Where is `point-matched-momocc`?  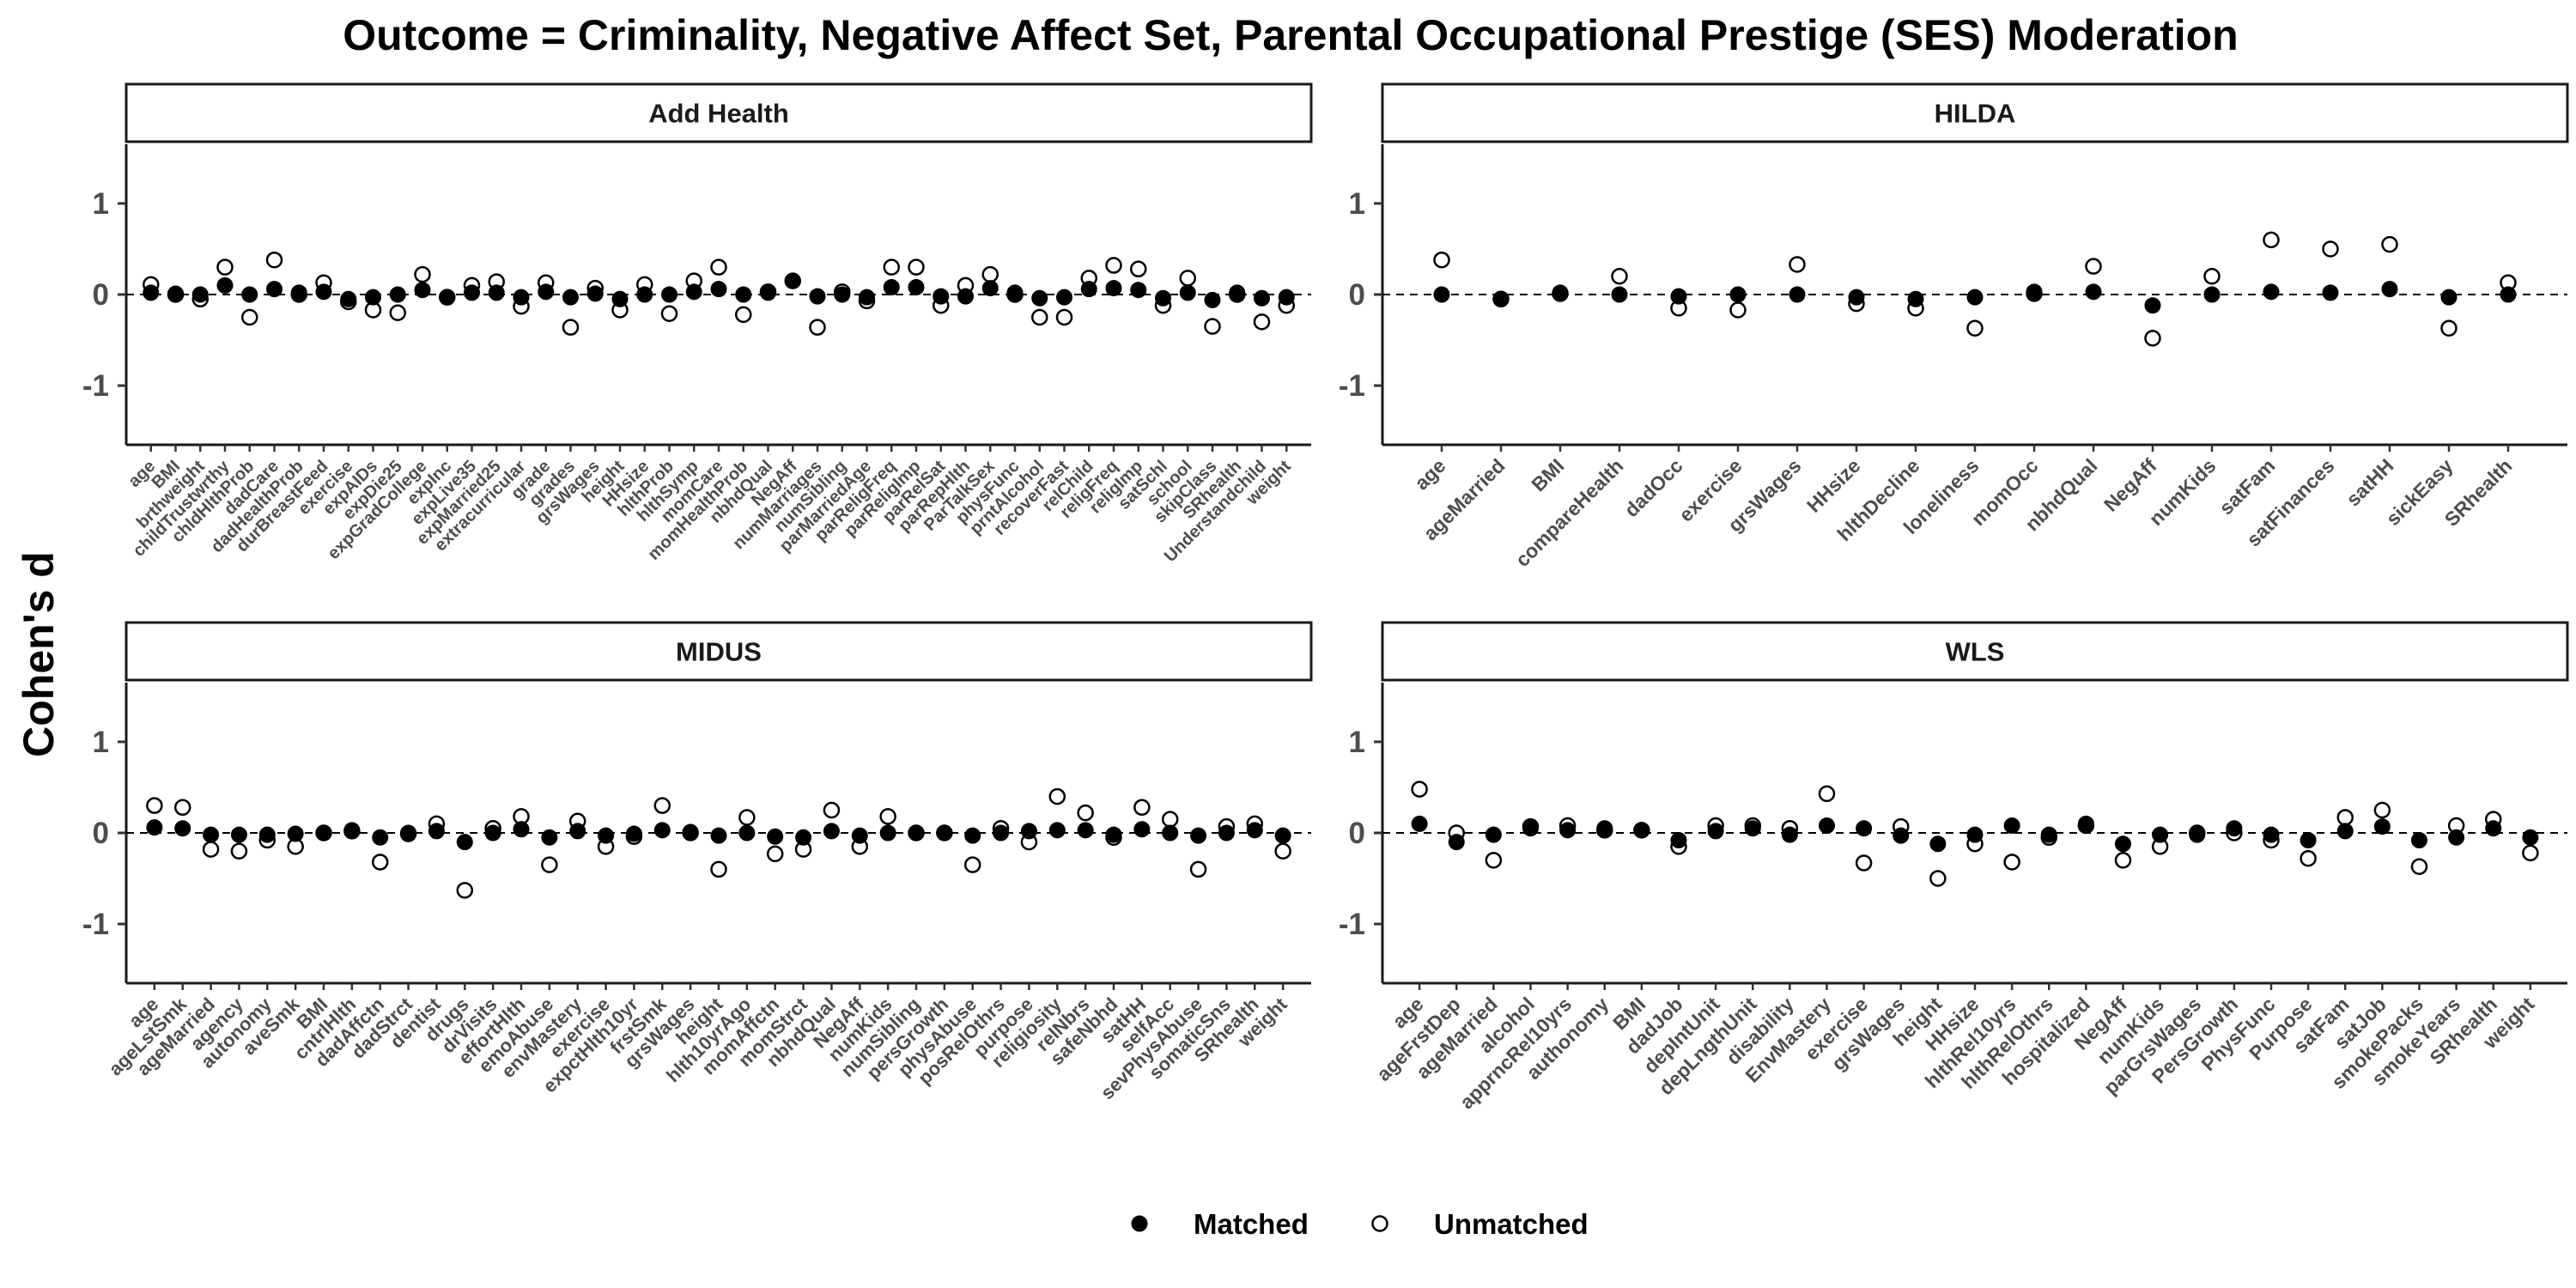 point-matched-momocc is located at coordinates (2034, 292).